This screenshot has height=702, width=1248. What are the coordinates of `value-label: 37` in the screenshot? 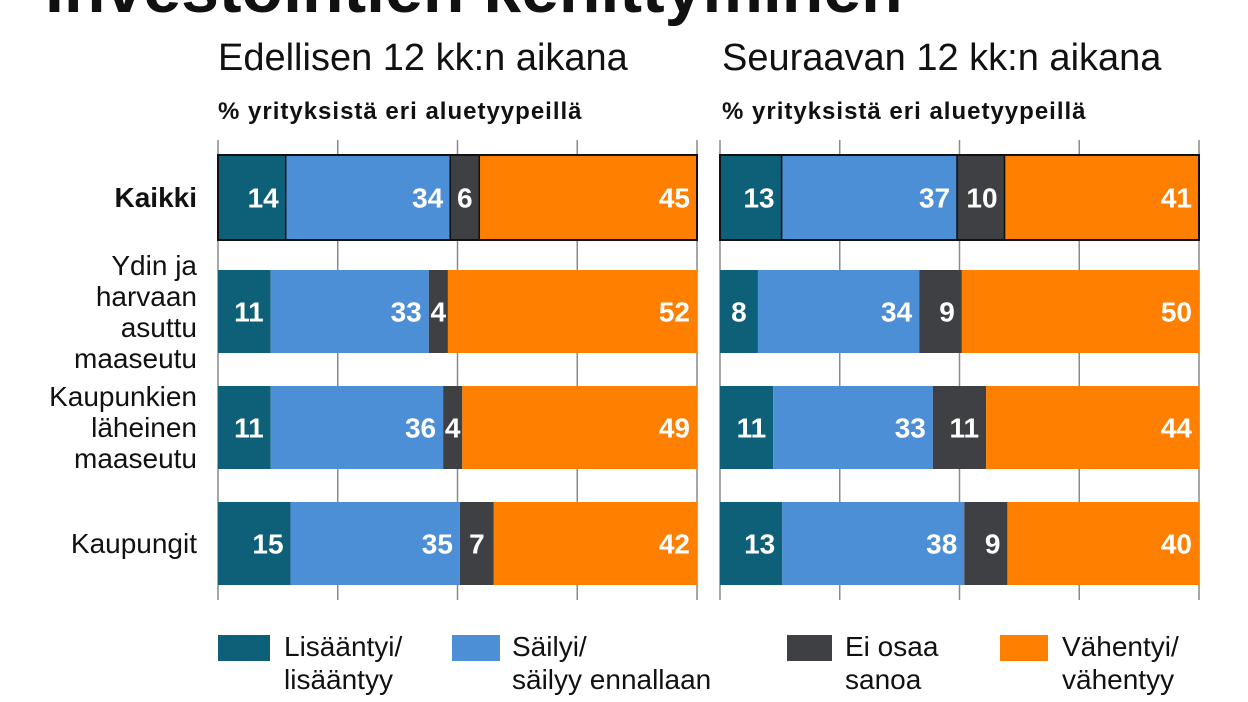 It's located at (934, 198).